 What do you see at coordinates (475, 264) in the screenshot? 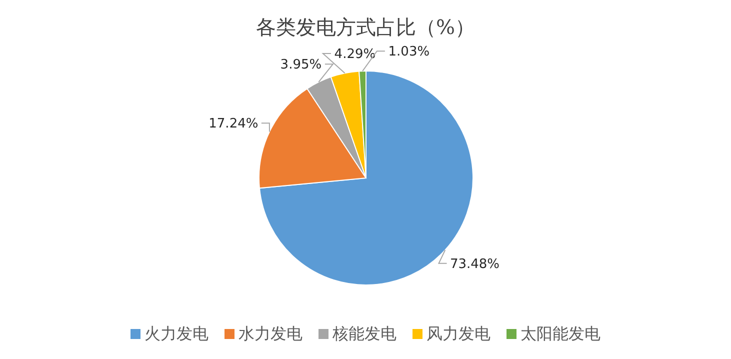
I see `data-label: 73.48%` at bounding box center [475, 264].